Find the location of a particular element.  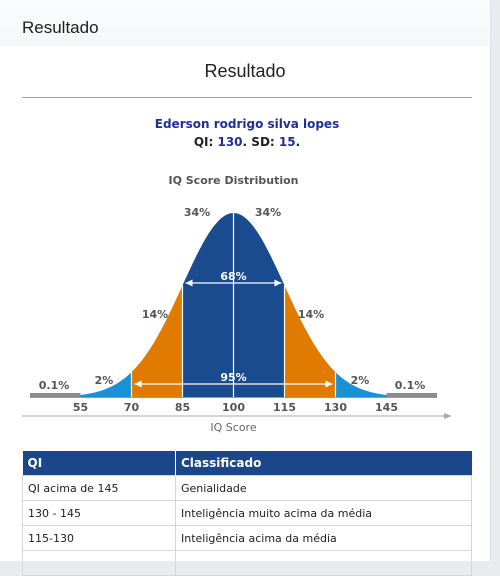

qi-period: . is located at coordinates (245, 142).